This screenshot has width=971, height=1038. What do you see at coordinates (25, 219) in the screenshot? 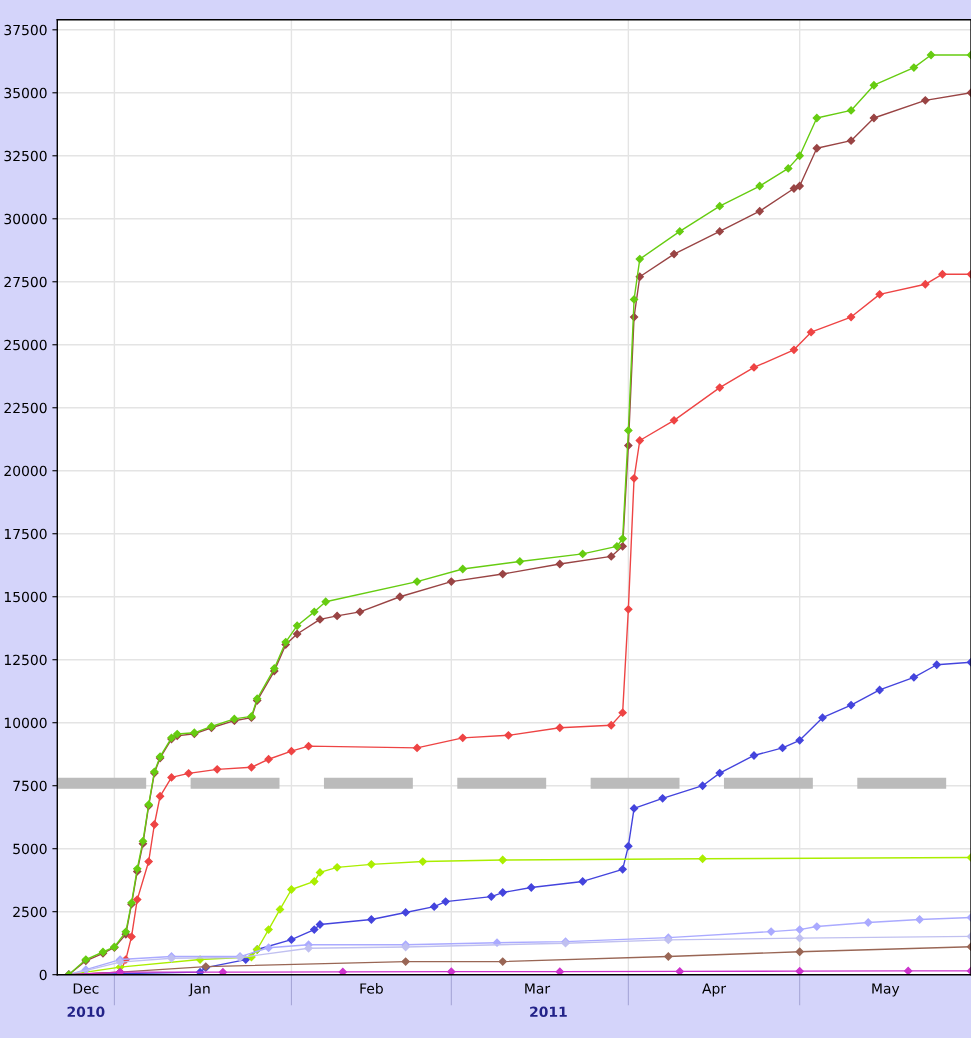
I see `y-tick-label: 30000` at bounding box center [25, 219].